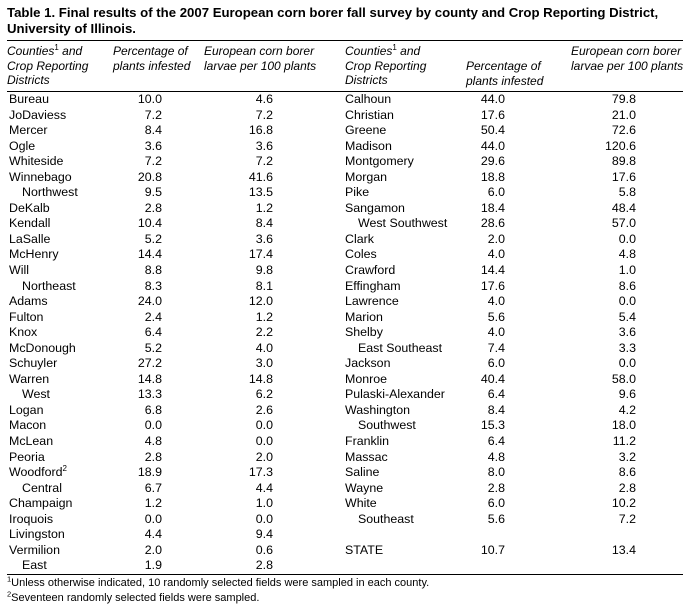 The width and height of the screenshot is (690, 610). What do you see at coordinates (41, 503) in the screenshot?
I see `row-label: Champaign` at bounding box center [41, 503].